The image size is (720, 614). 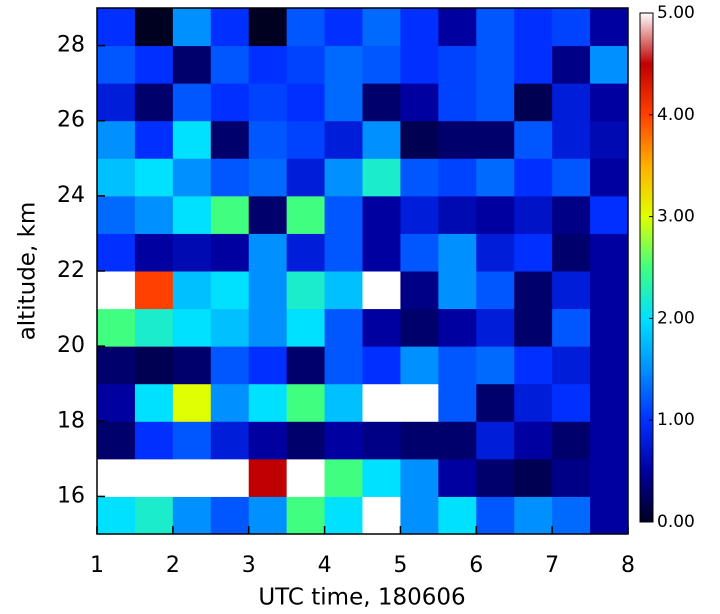 I want to click on x-tick-label: 1, so click(x=97, y=565).